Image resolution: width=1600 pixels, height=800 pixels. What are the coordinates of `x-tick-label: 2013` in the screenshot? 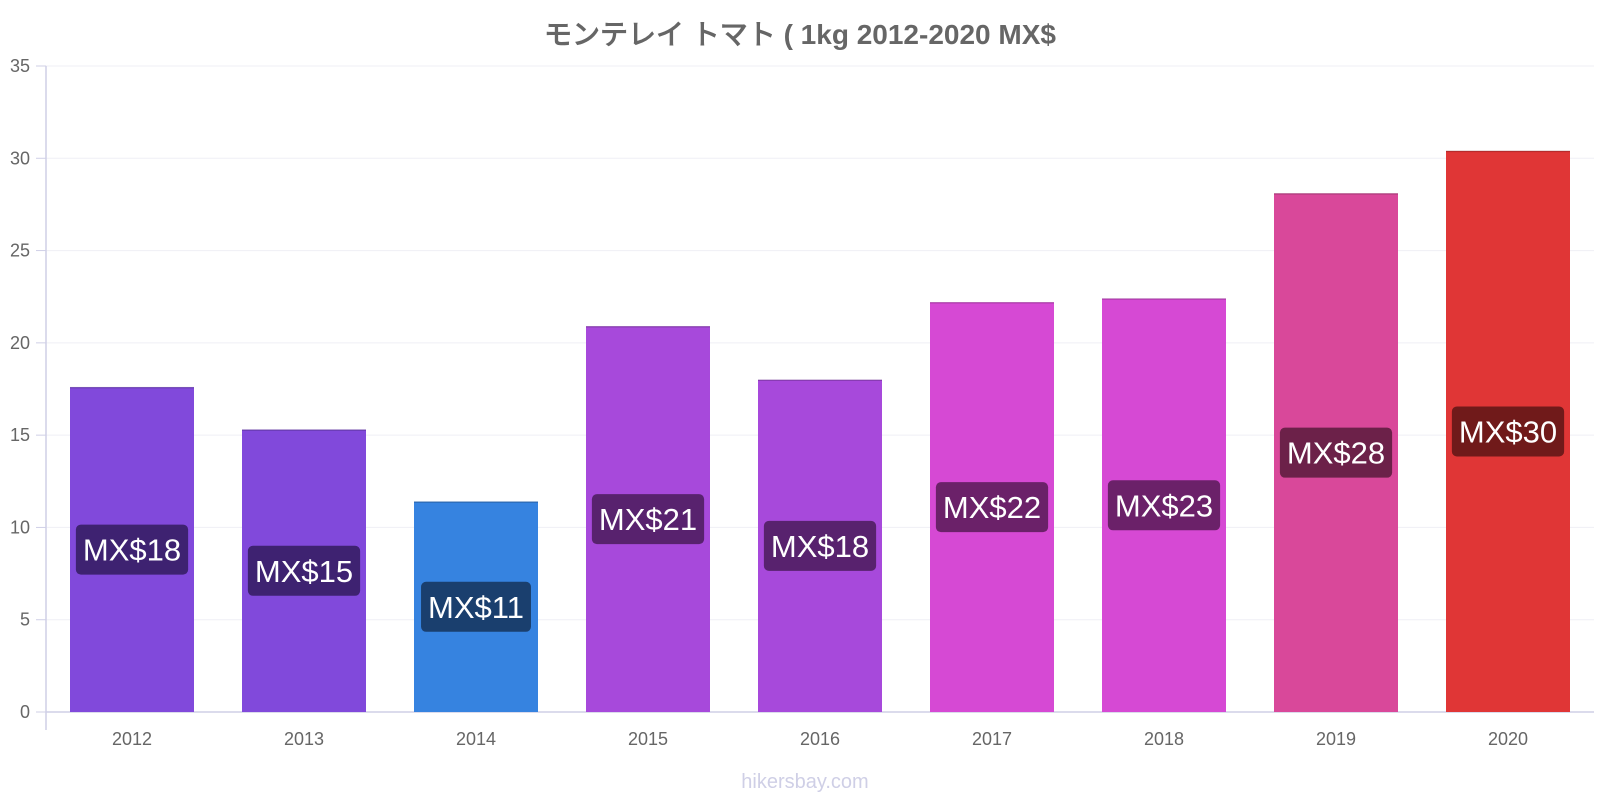 It's located at (304, 739).